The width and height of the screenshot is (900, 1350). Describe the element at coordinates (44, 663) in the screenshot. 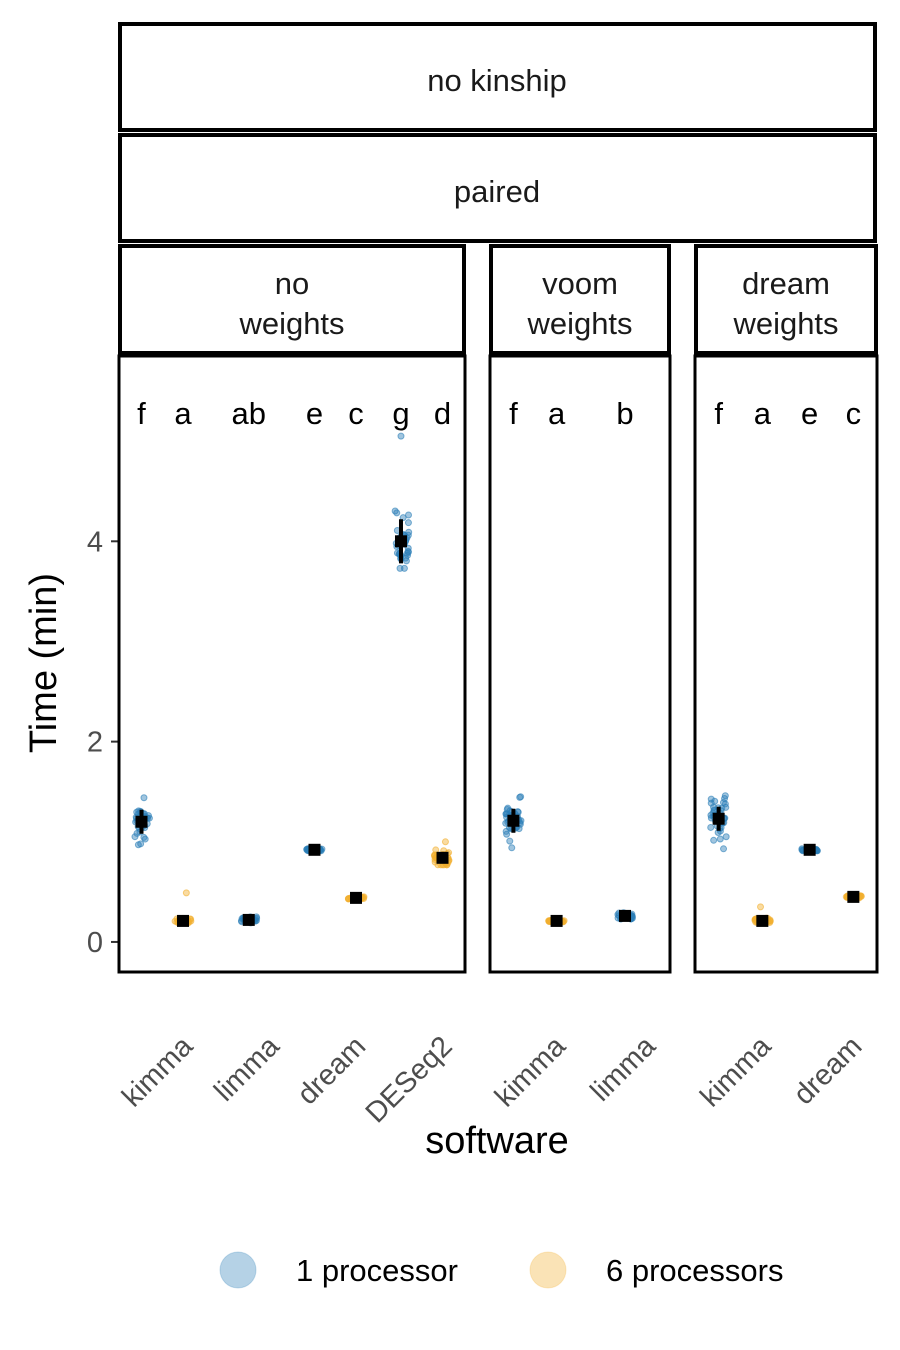

I see `y-axis-title: Time (min)` at that location.